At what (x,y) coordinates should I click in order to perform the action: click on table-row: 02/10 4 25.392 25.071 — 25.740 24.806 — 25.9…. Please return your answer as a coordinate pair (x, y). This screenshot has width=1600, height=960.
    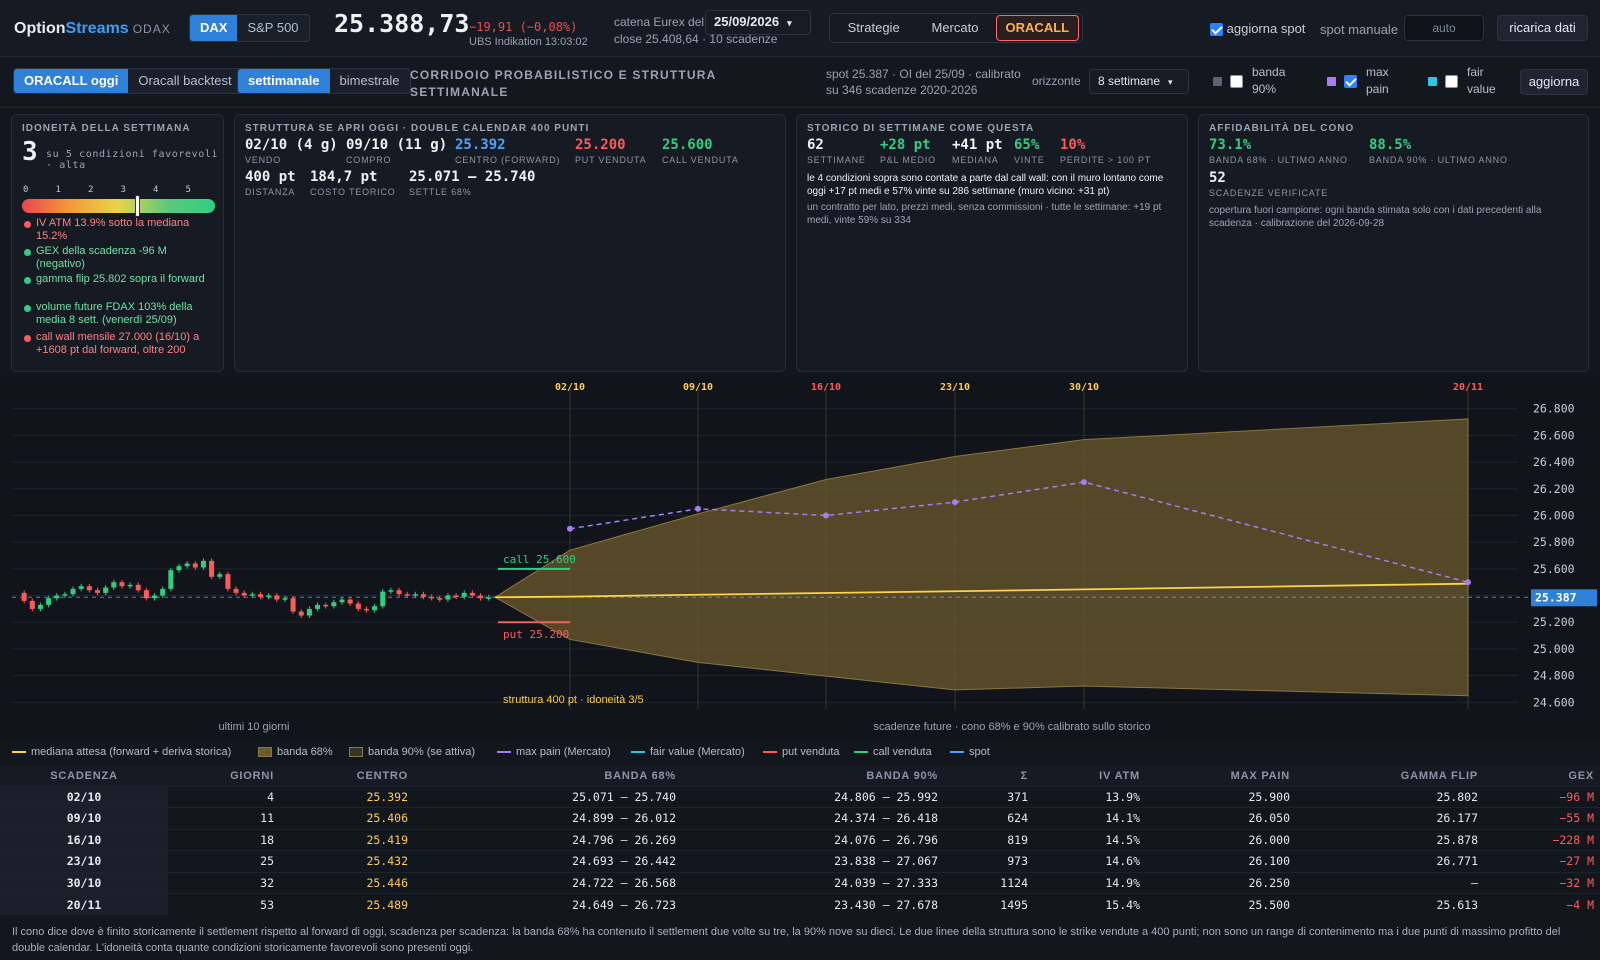
    Looking at the image, I should click on (800, 796).